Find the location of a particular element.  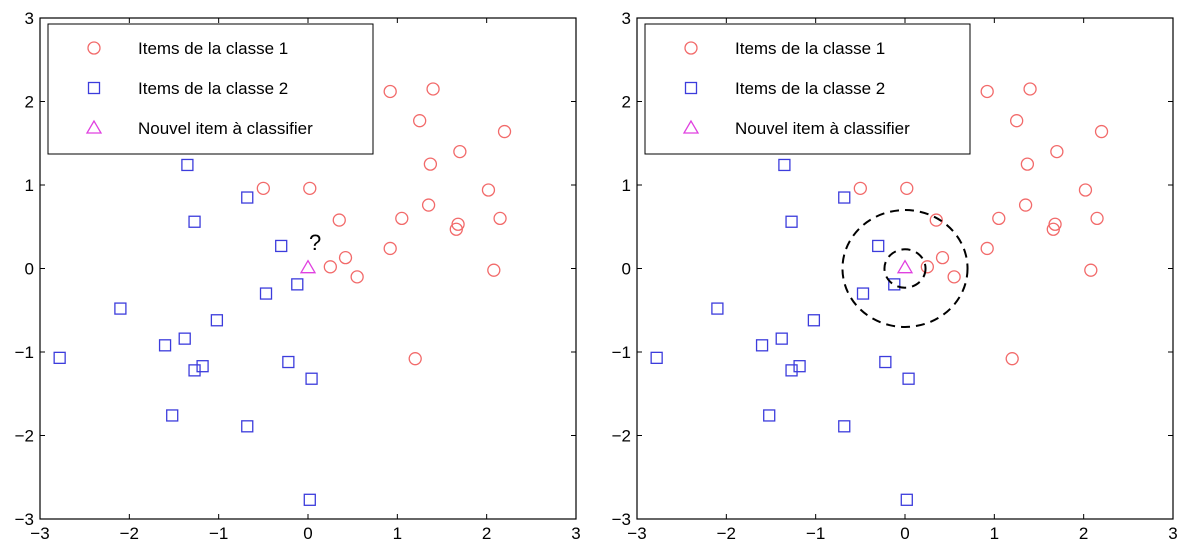

y-tick-label: −1 is located at coordinates (621, 352).